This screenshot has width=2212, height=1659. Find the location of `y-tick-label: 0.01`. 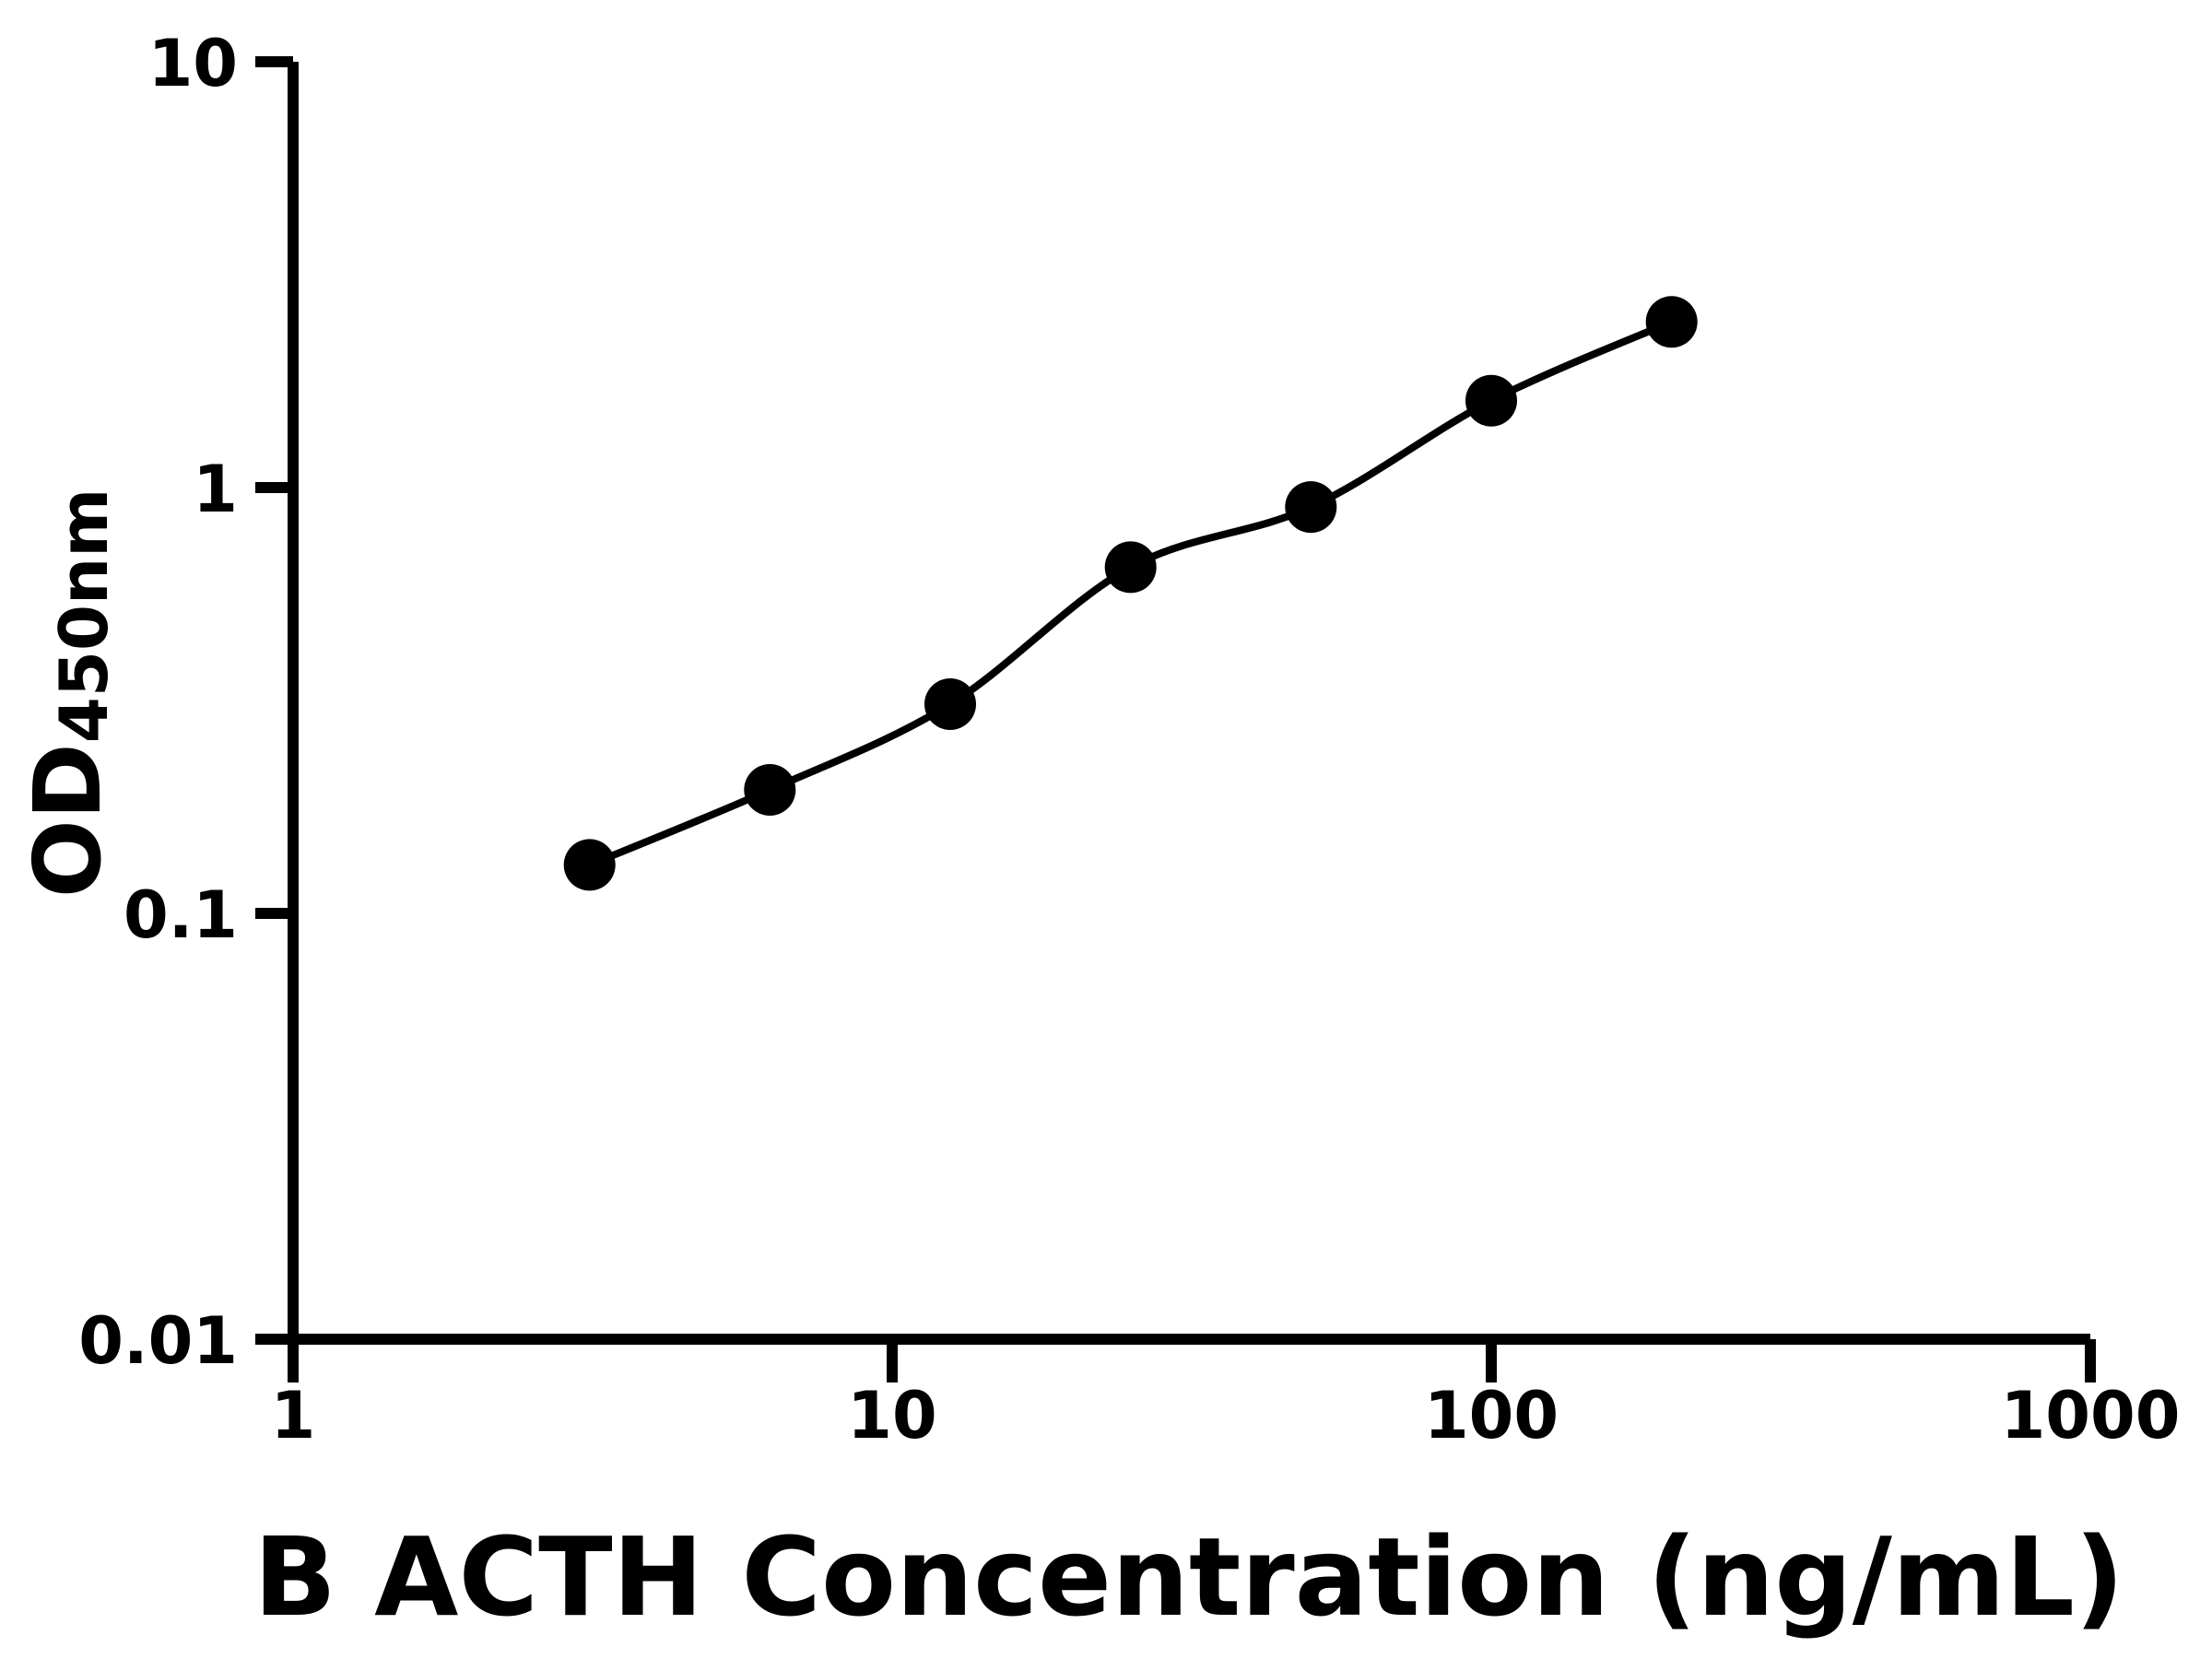

y-tick-label: 0.01 is located at coordinates (158, 1341).